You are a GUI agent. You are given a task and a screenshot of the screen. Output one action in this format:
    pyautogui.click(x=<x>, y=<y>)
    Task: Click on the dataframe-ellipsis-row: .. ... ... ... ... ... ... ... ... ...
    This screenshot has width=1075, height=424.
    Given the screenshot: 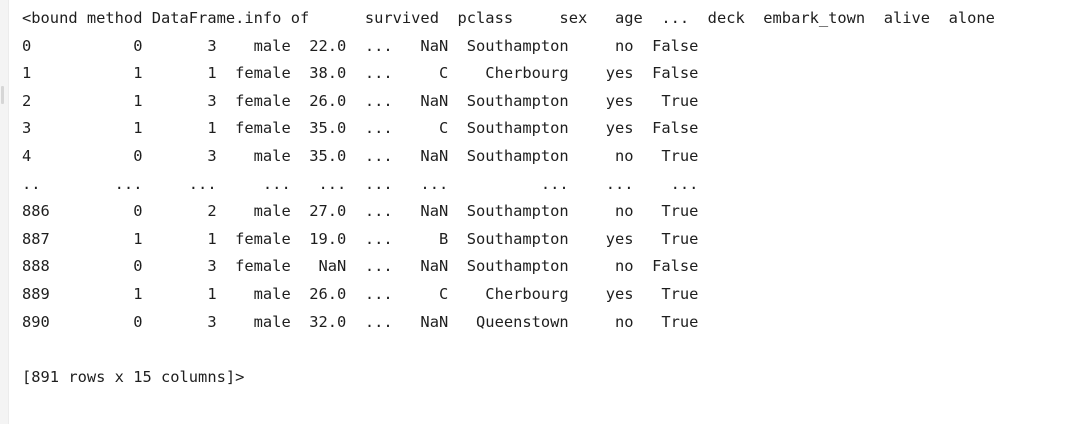 What is the action you would take?
    pyautogui.click(x=360, y=183)
    